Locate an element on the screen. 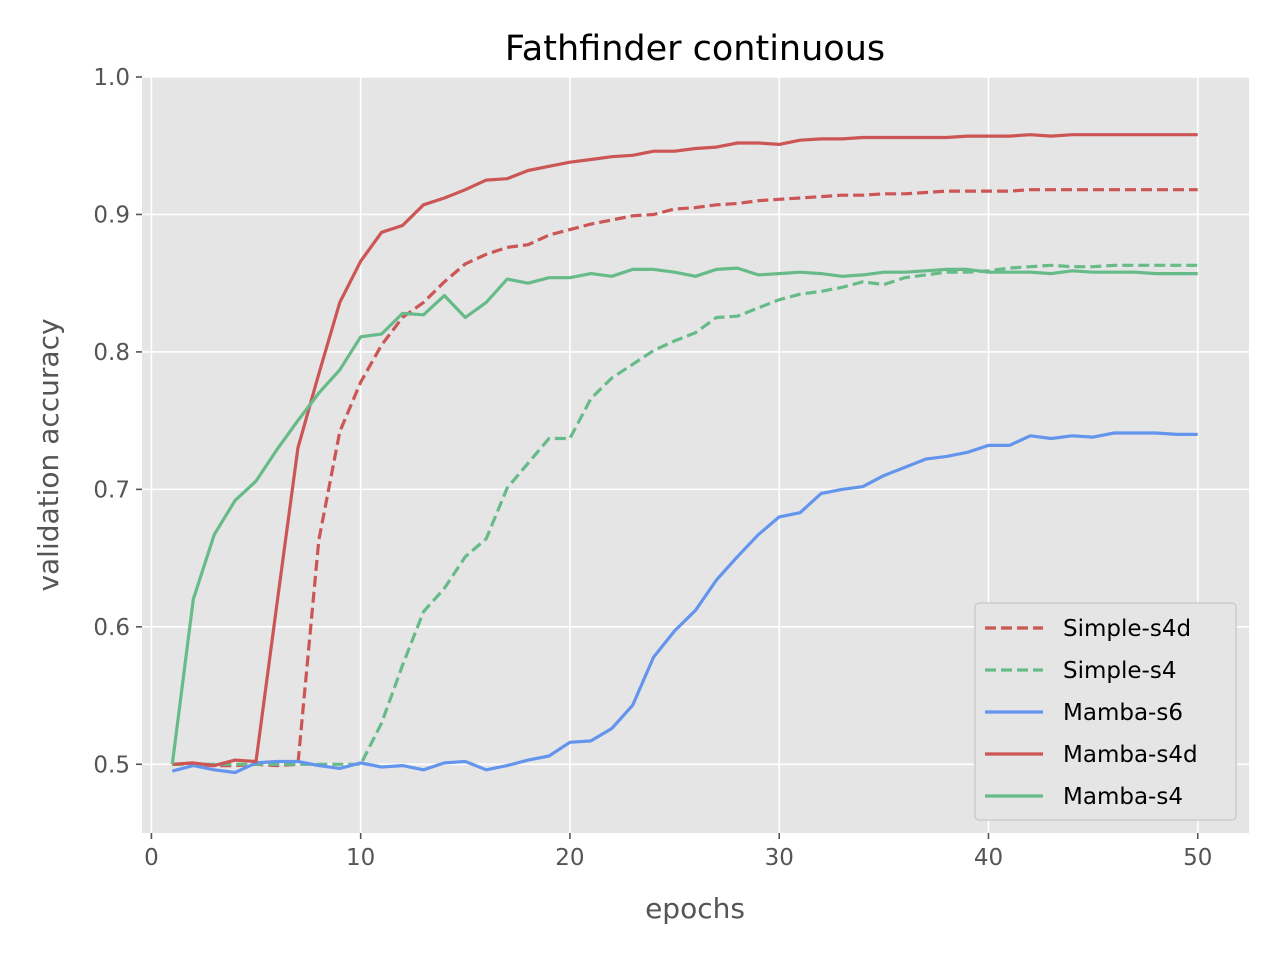 Image resolution: width=1280 pixels, height=960 pixels. legend-label-simple-s4: Simple-s4 is located at coordinates (1119, 671).